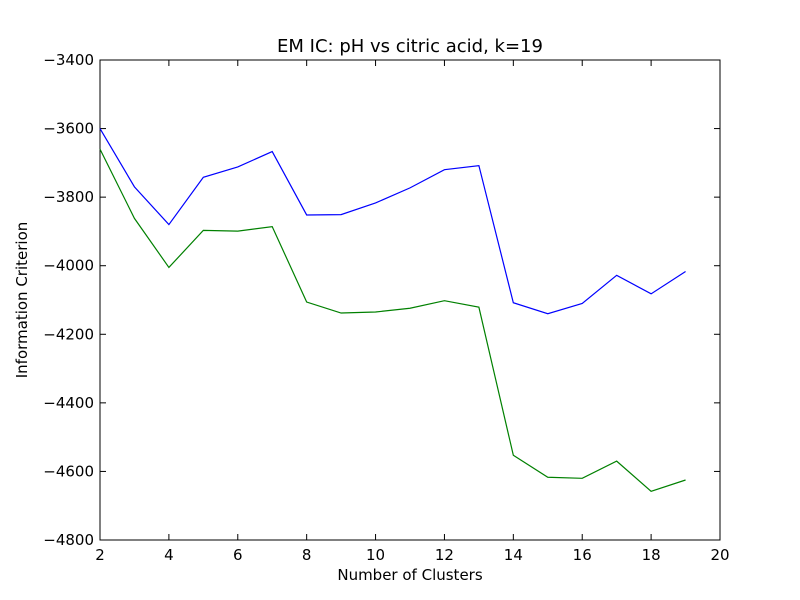 The image size is (800, 600). Describe the element at coordinates (68, 129) in the screenshot. I see `y-tick-label: −3600` at that location.